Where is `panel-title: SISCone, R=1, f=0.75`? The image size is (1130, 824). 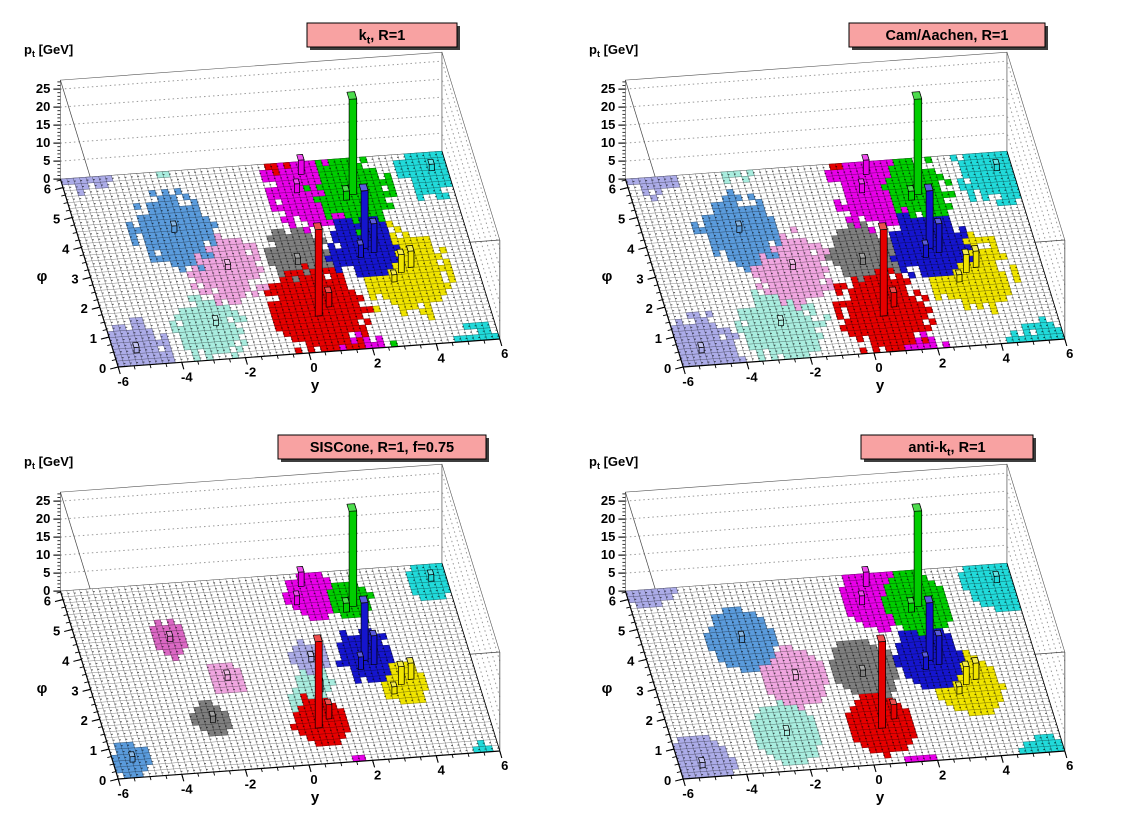 panel-title: SISCone, R=1, f=0.75 is located at coordinates (382, 448).